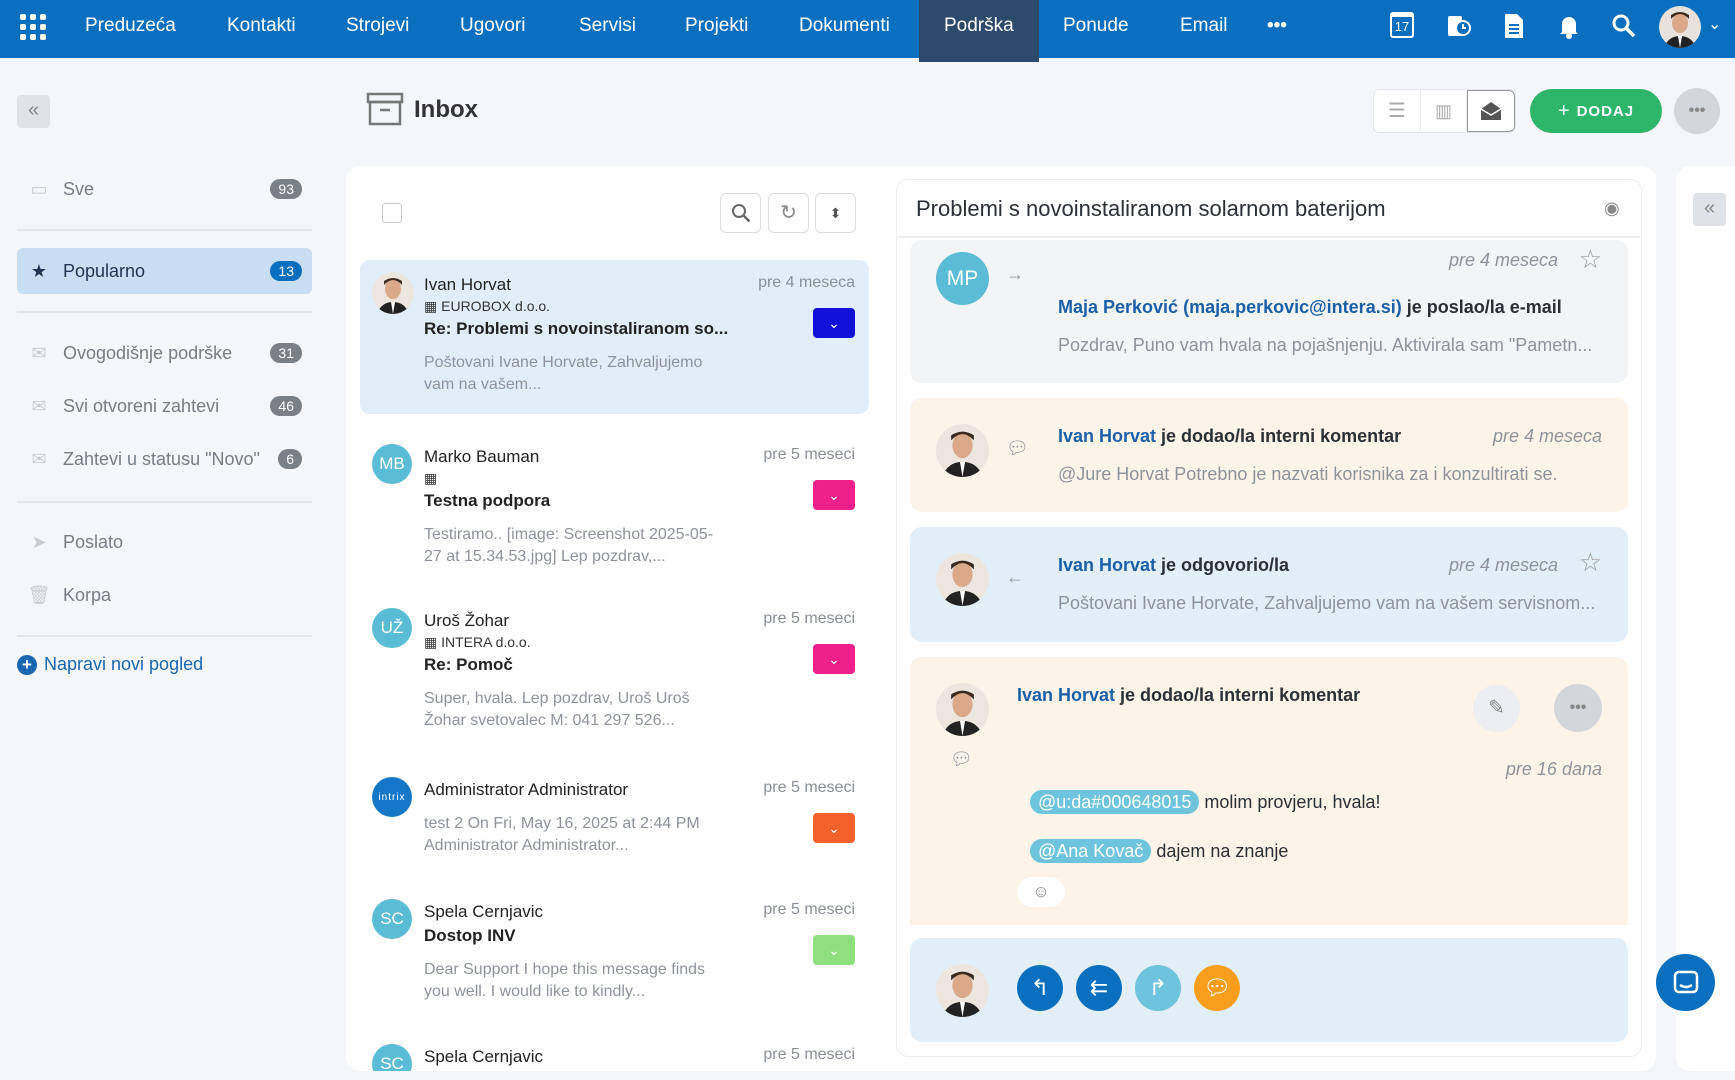  Describe the element at coordinates (493, 25) in the screenshot. I see `nav-ugovori: Ugovori` at that location.